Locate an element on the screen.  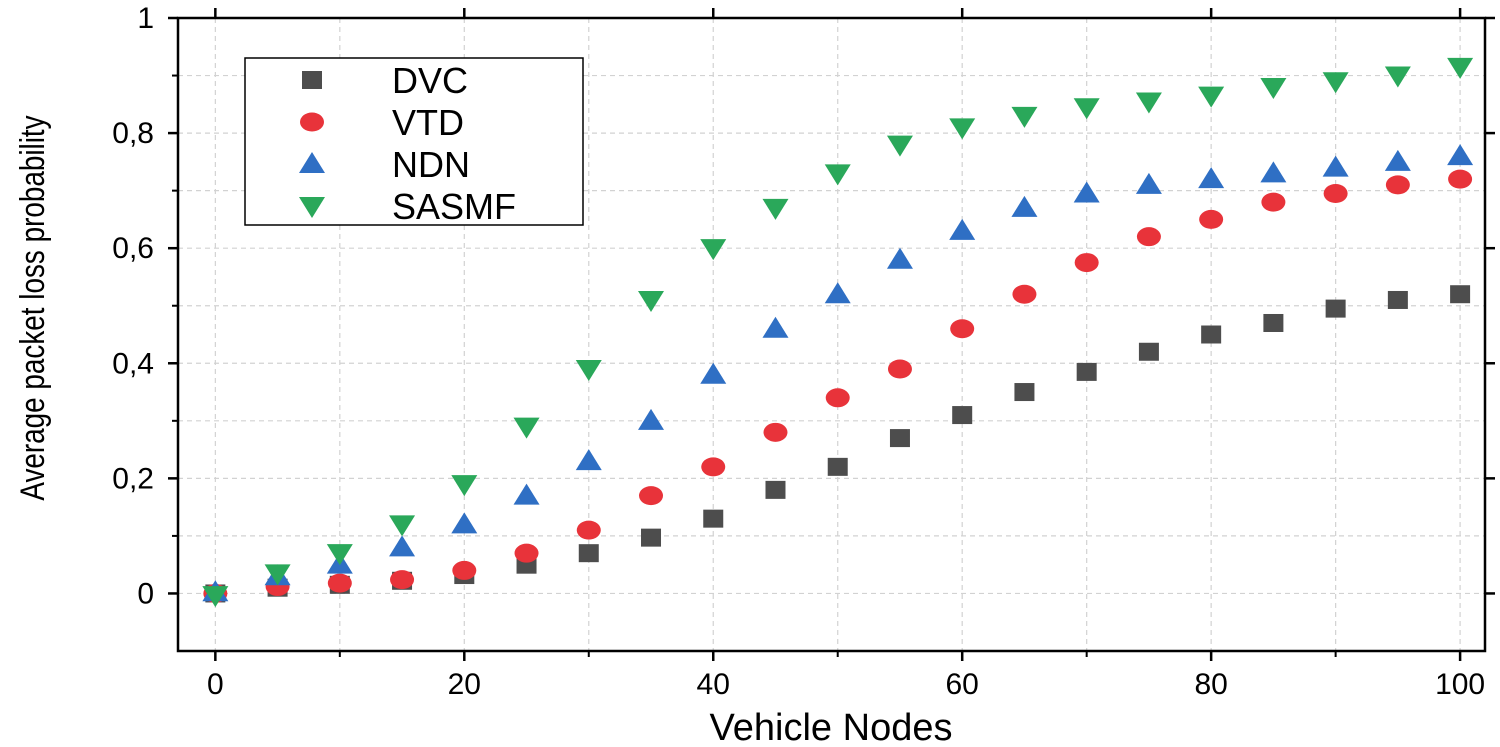
legend-label-sasmf: SASMF is located at coordinates (454, 206).